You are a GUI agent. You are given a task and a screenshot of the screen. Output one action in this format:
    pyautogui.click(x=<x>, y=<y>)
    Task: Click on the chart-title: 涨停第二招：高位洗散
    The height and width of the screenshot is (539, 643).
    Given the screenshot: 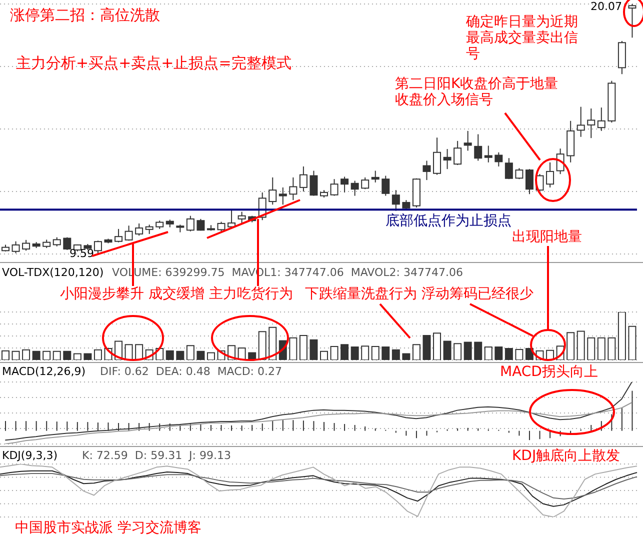 What is the action you would take?
    pyautogui.click(x=85, y=15)
    